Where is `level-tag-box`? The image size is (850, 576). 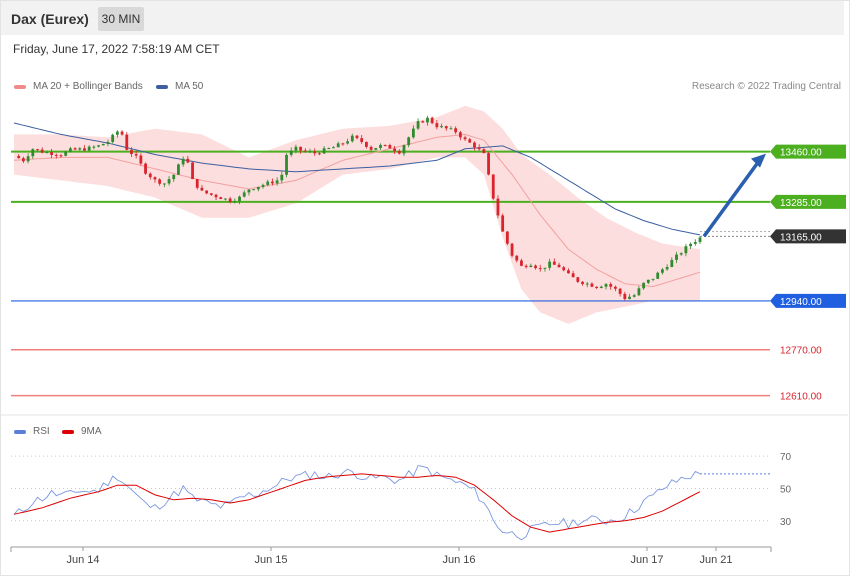
level-tag-box is located at coordinates (808, 236).